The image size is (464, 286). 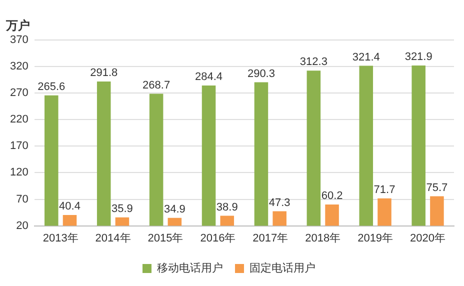 I want to click on x-tick-label: 2017年, so click(x=270, y=238).